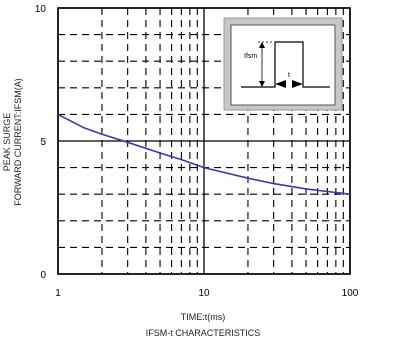  I want to click on x-tick-label: 10, so click(204, 293).